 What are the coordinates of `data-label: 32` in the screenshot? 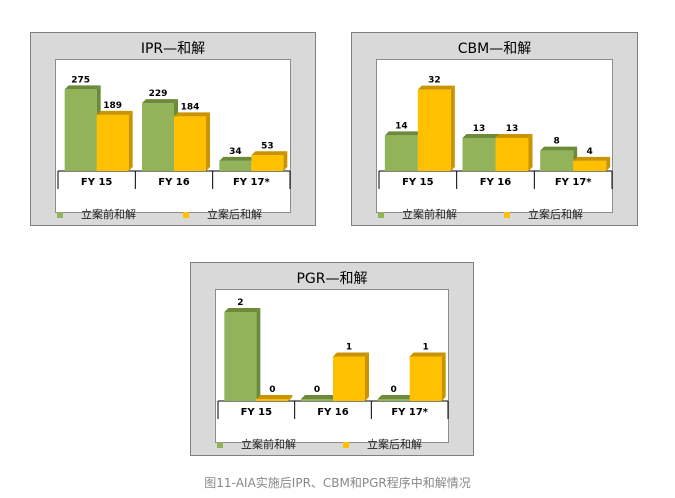 It's located at (434, 81).